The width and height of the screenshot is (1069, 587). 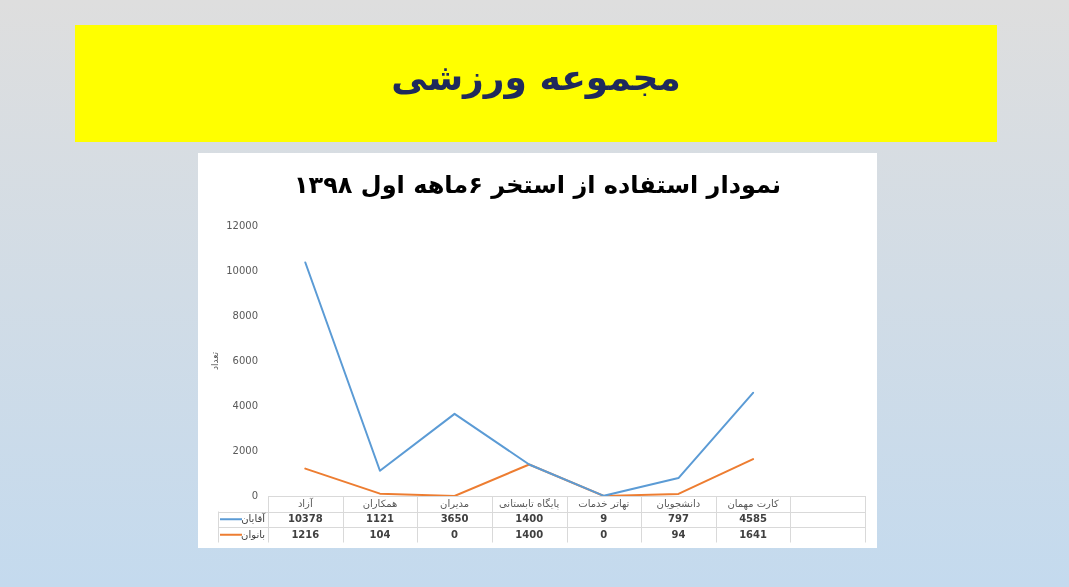 I want to click on data-label: 1121, so click(x=380, y=519).